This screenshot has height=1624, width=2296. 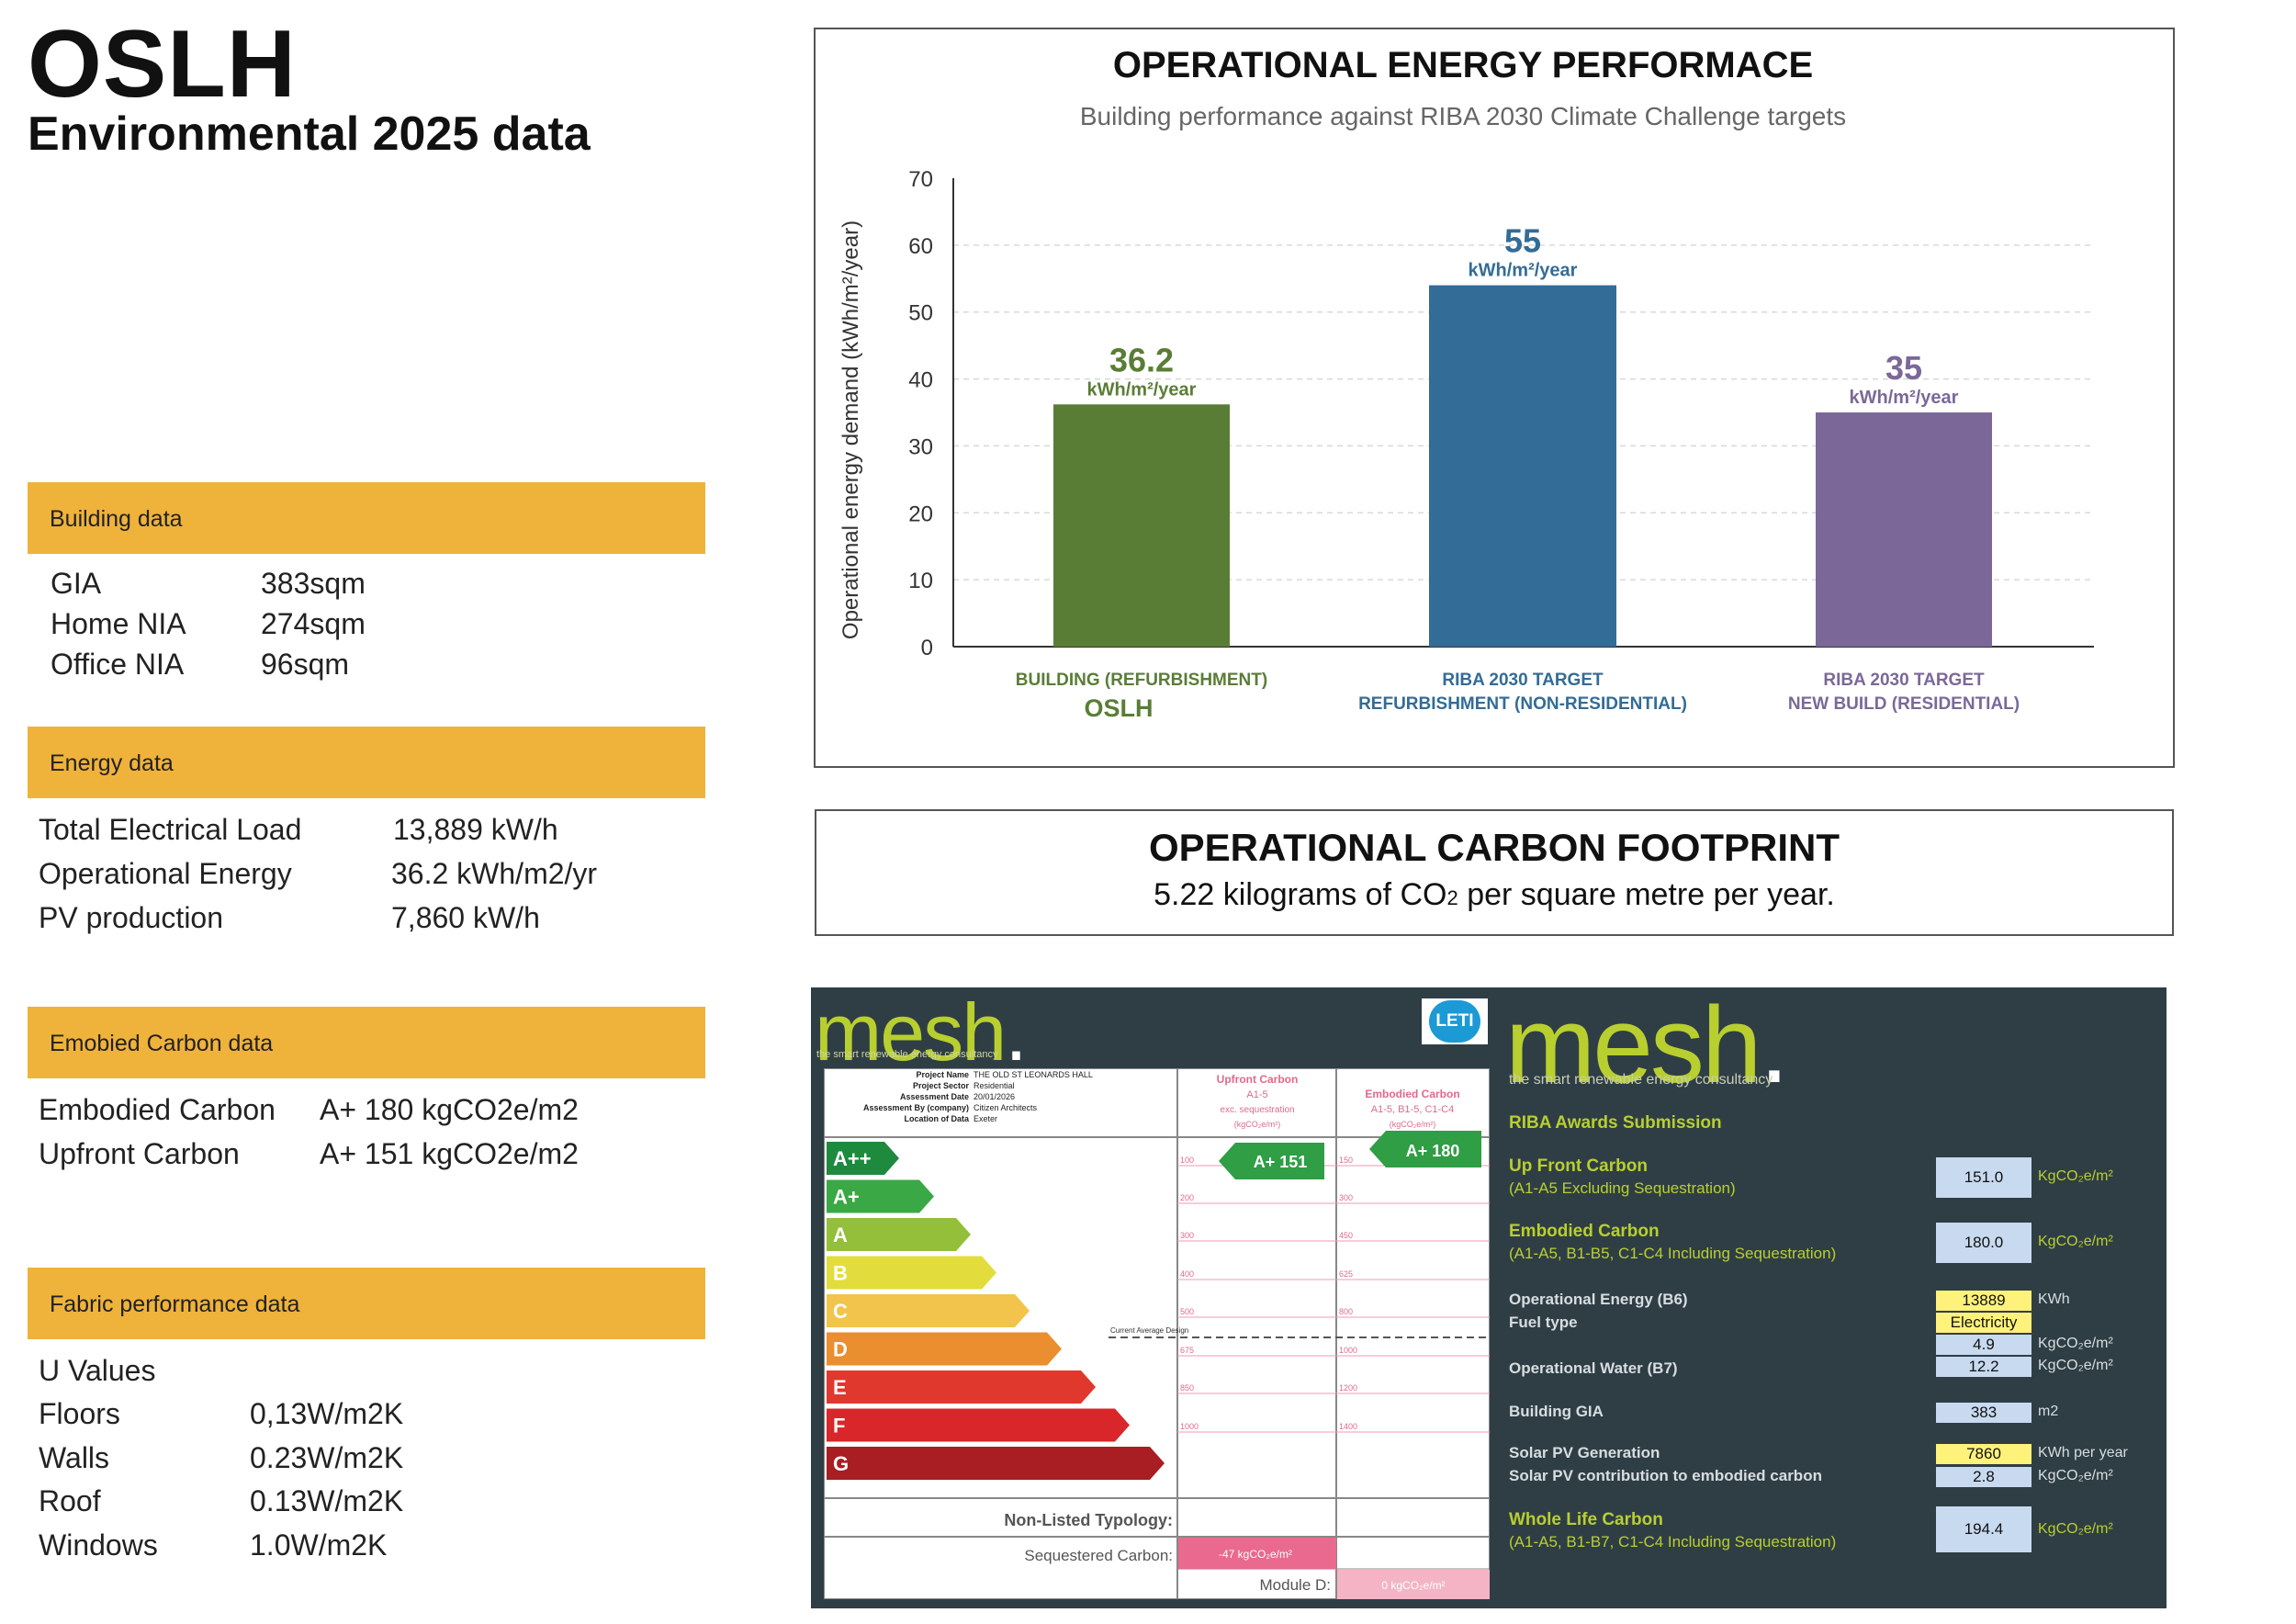 What do you see at coordinates (313, 583) in the screenshot?
I see `building-value-gia: 383sqm` at bounding box center [313, 583].